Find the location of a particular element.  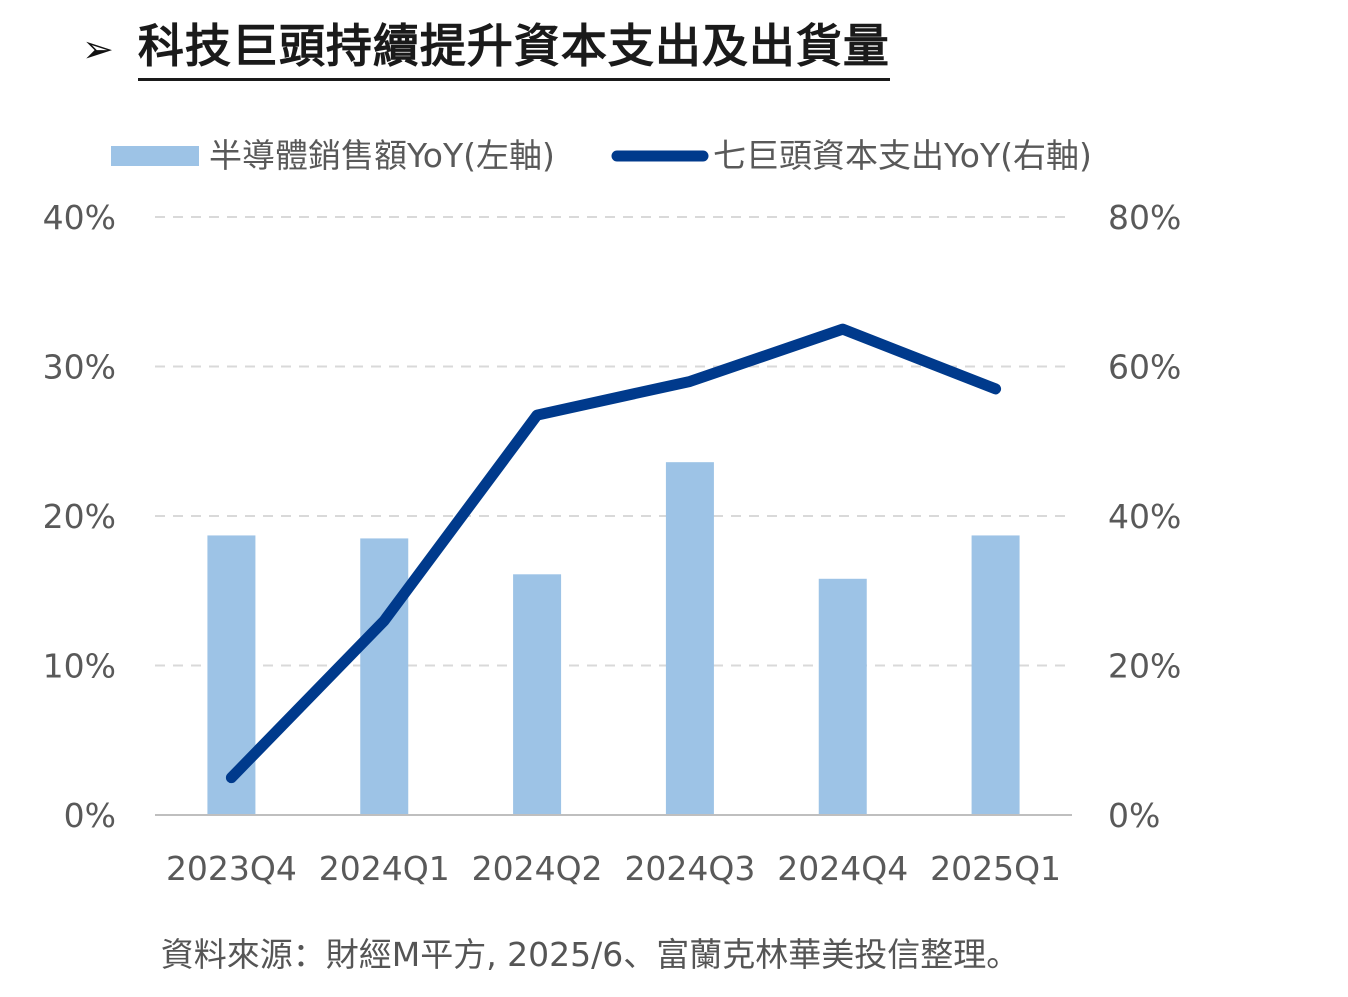

y-right-tick-label: 0% is located at coordinates (1134, 815).